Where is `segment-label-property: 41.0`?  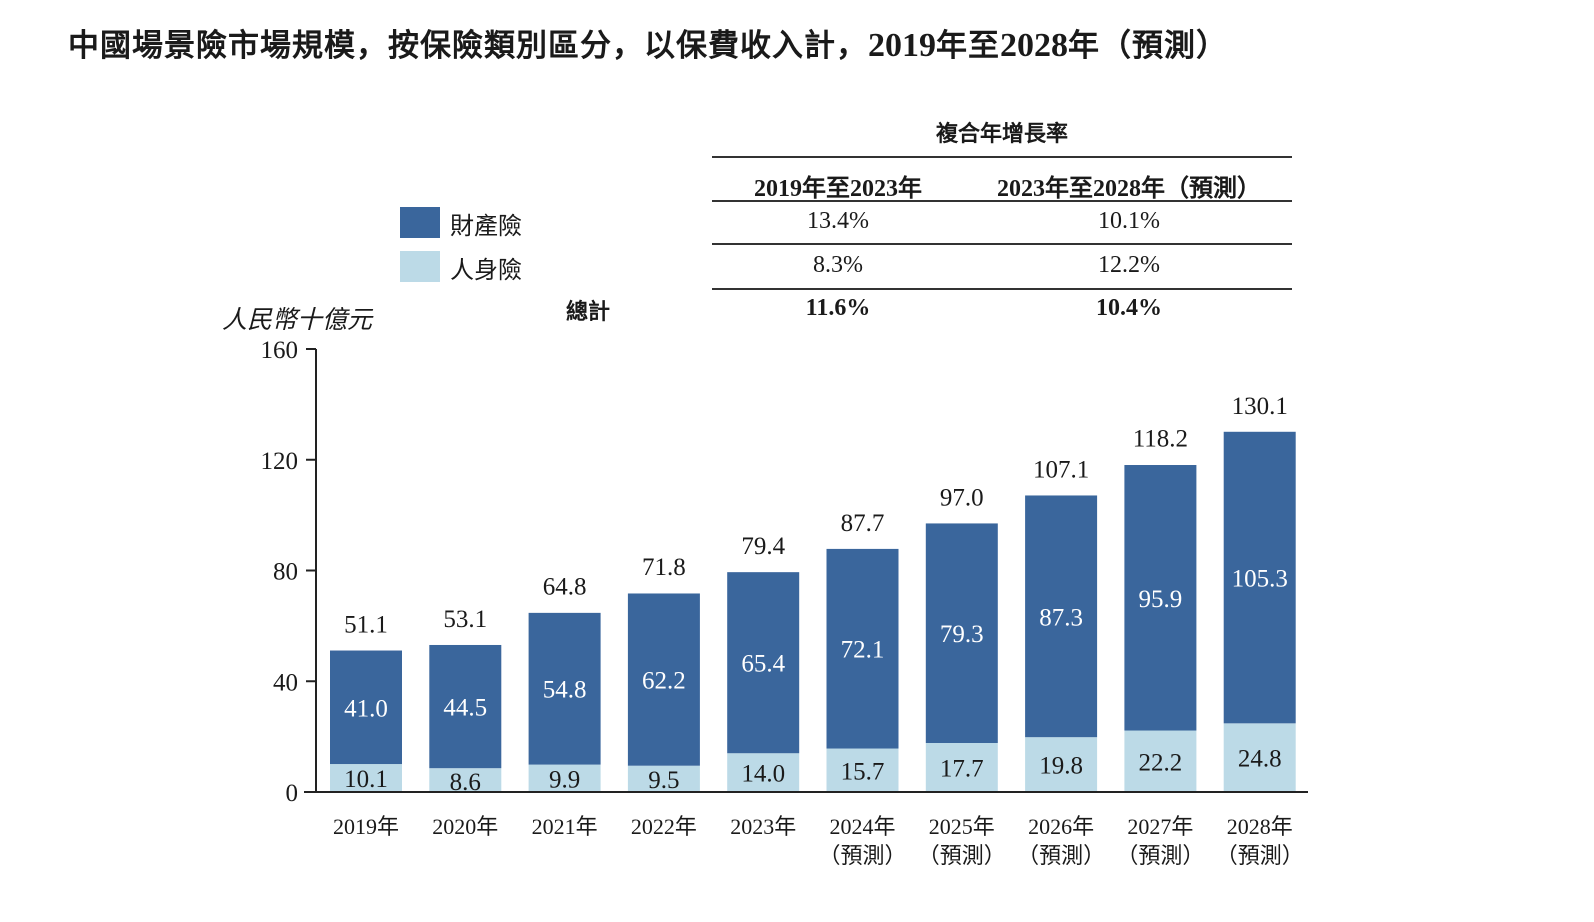 segment-label-property: 41.0 is located at coordinates (366, 708).